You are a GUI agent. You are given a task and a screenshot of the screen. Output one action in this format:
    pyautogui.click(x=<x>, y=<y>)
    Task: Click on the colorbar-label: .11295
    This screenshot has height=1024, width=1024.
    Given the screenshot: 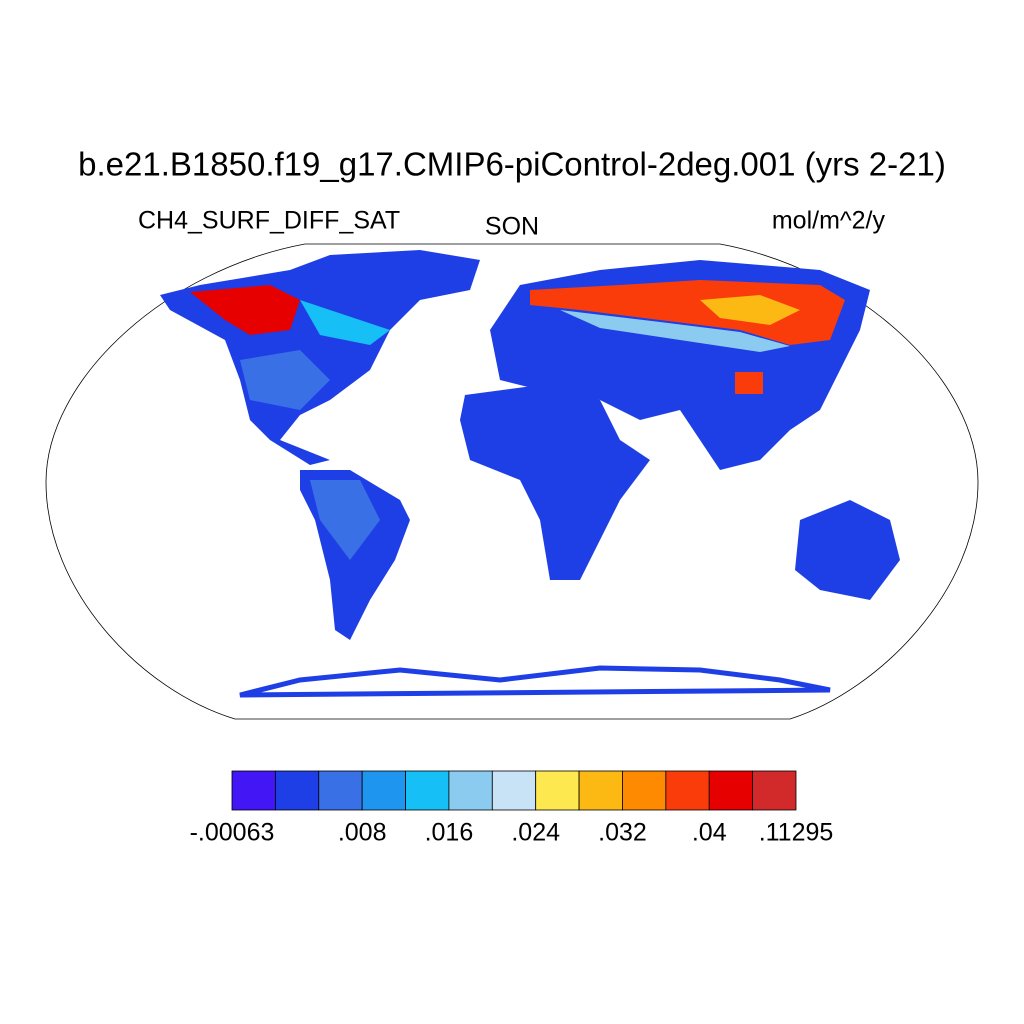 What is the action you would take?
    pyautogui.click(x=796, y=833)
    